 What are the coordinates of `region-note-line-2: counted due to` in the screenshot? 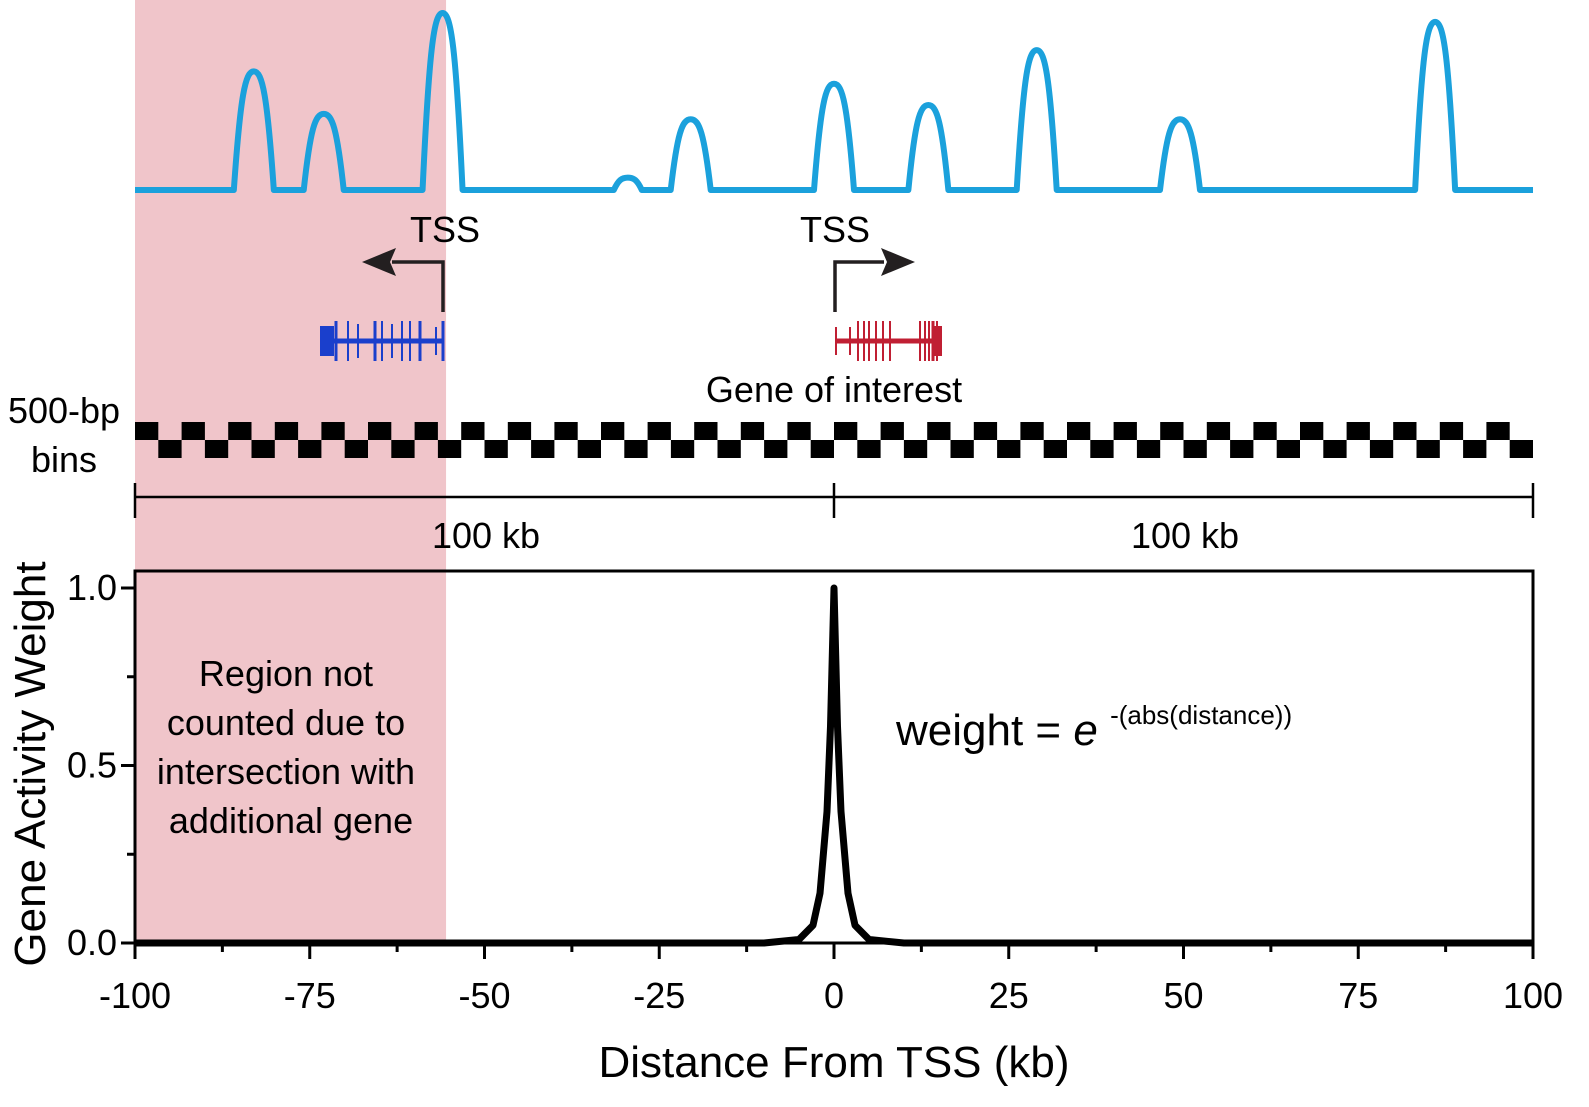 It's located at (286, 722).